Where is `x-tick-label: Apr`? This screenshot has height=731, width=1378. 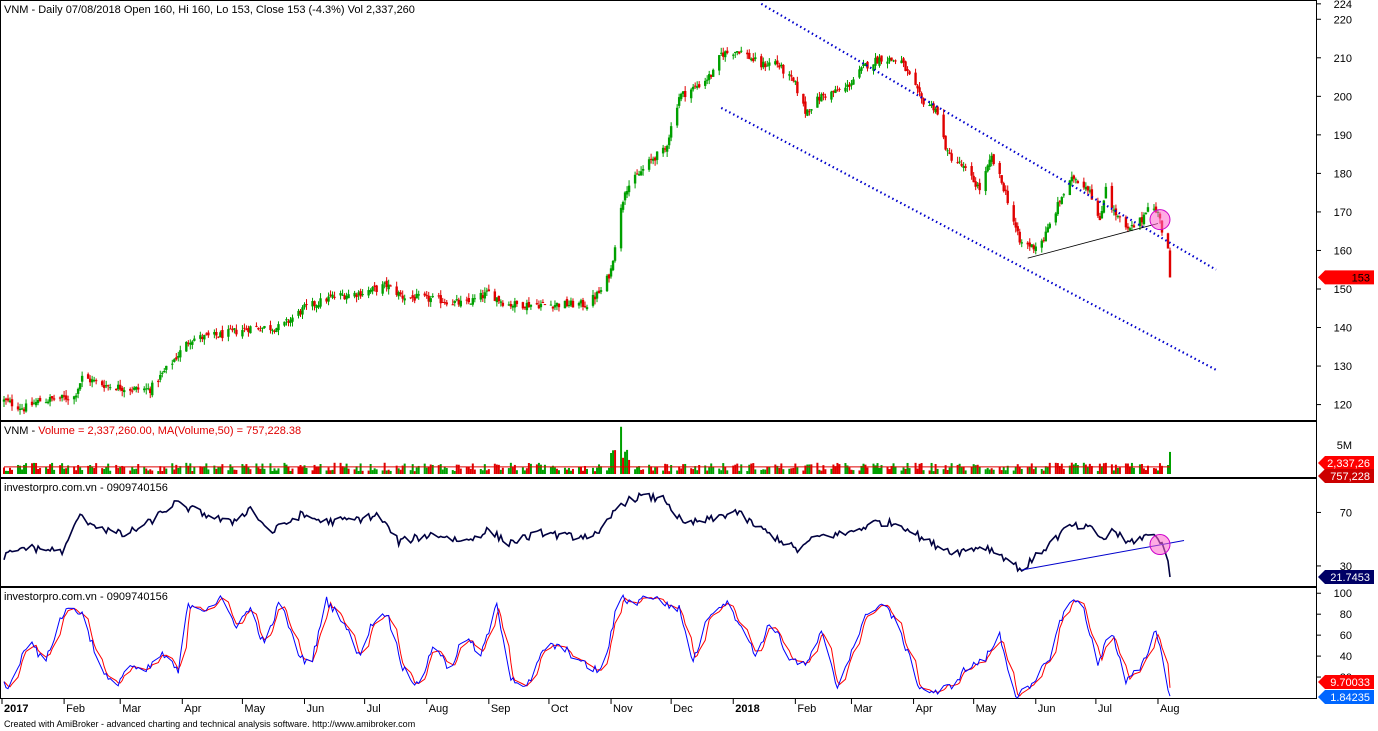
x-tick-label: Apr is located at coordinates (192, 709).